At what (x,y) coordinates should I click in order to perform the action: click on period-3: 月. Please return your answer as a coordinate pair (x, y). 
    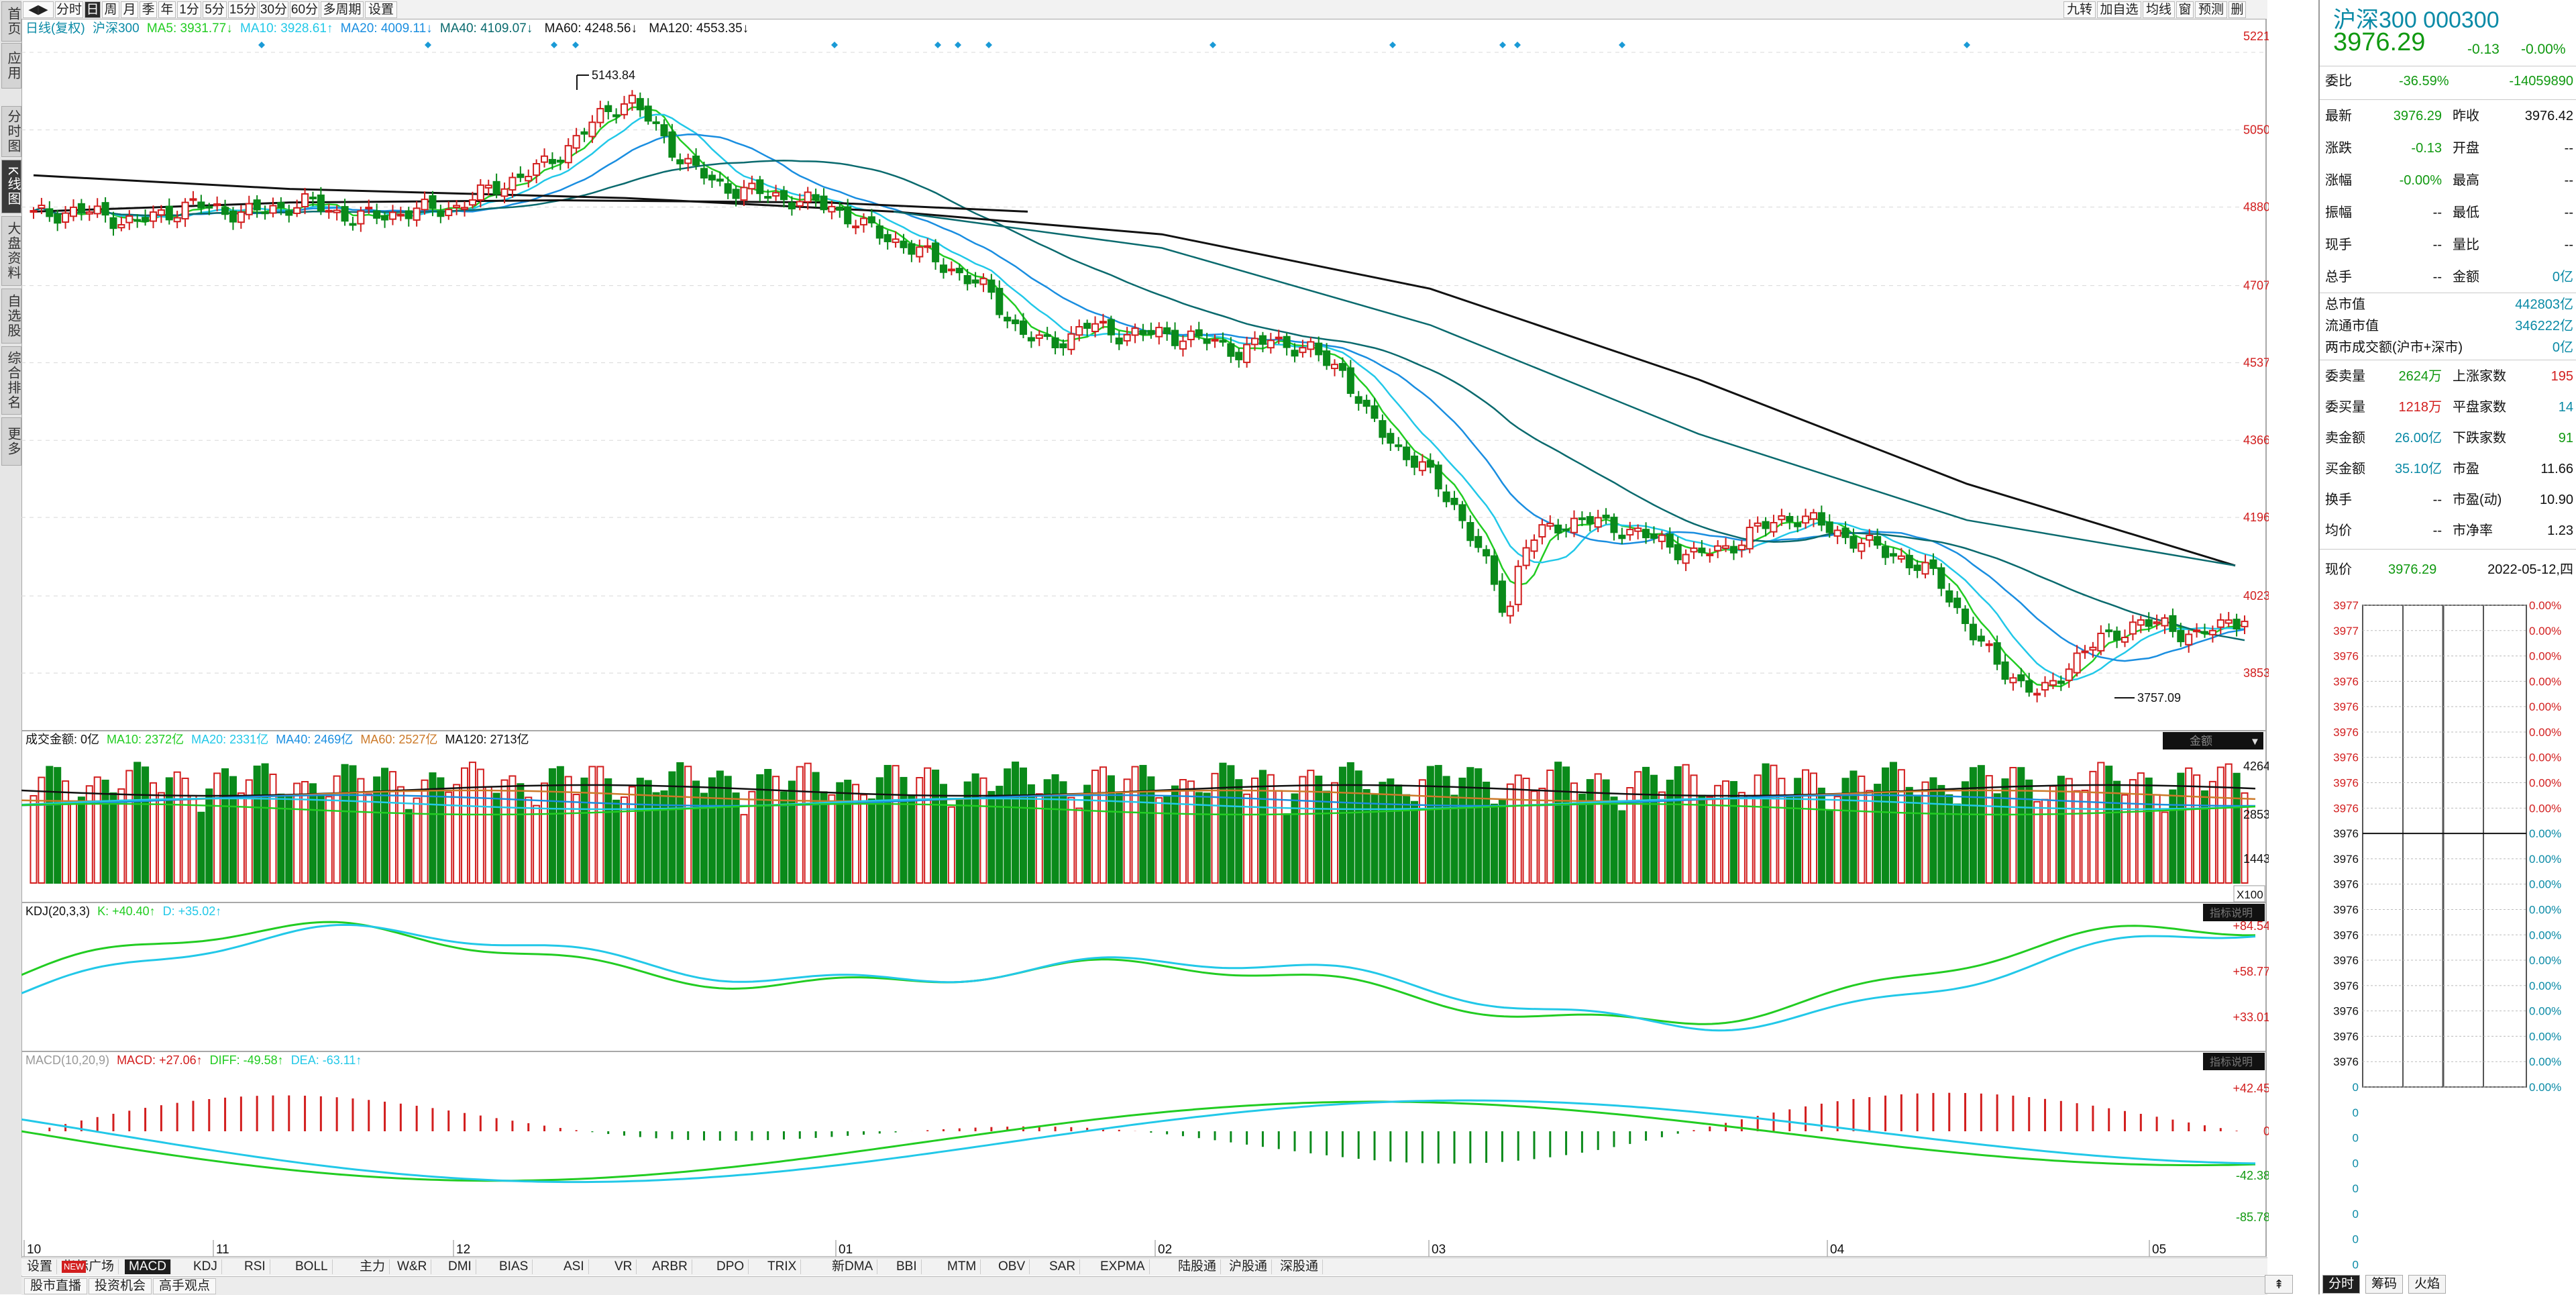
    Looking at the image, I should click on (129, 9).